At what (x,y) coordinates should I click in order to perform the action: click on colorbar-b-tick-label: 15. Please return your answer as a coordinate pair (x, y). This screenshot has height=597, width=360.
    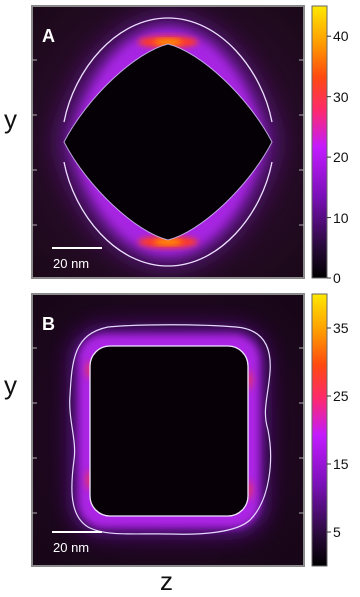
    Looking at the image, I should click on (341, 464).